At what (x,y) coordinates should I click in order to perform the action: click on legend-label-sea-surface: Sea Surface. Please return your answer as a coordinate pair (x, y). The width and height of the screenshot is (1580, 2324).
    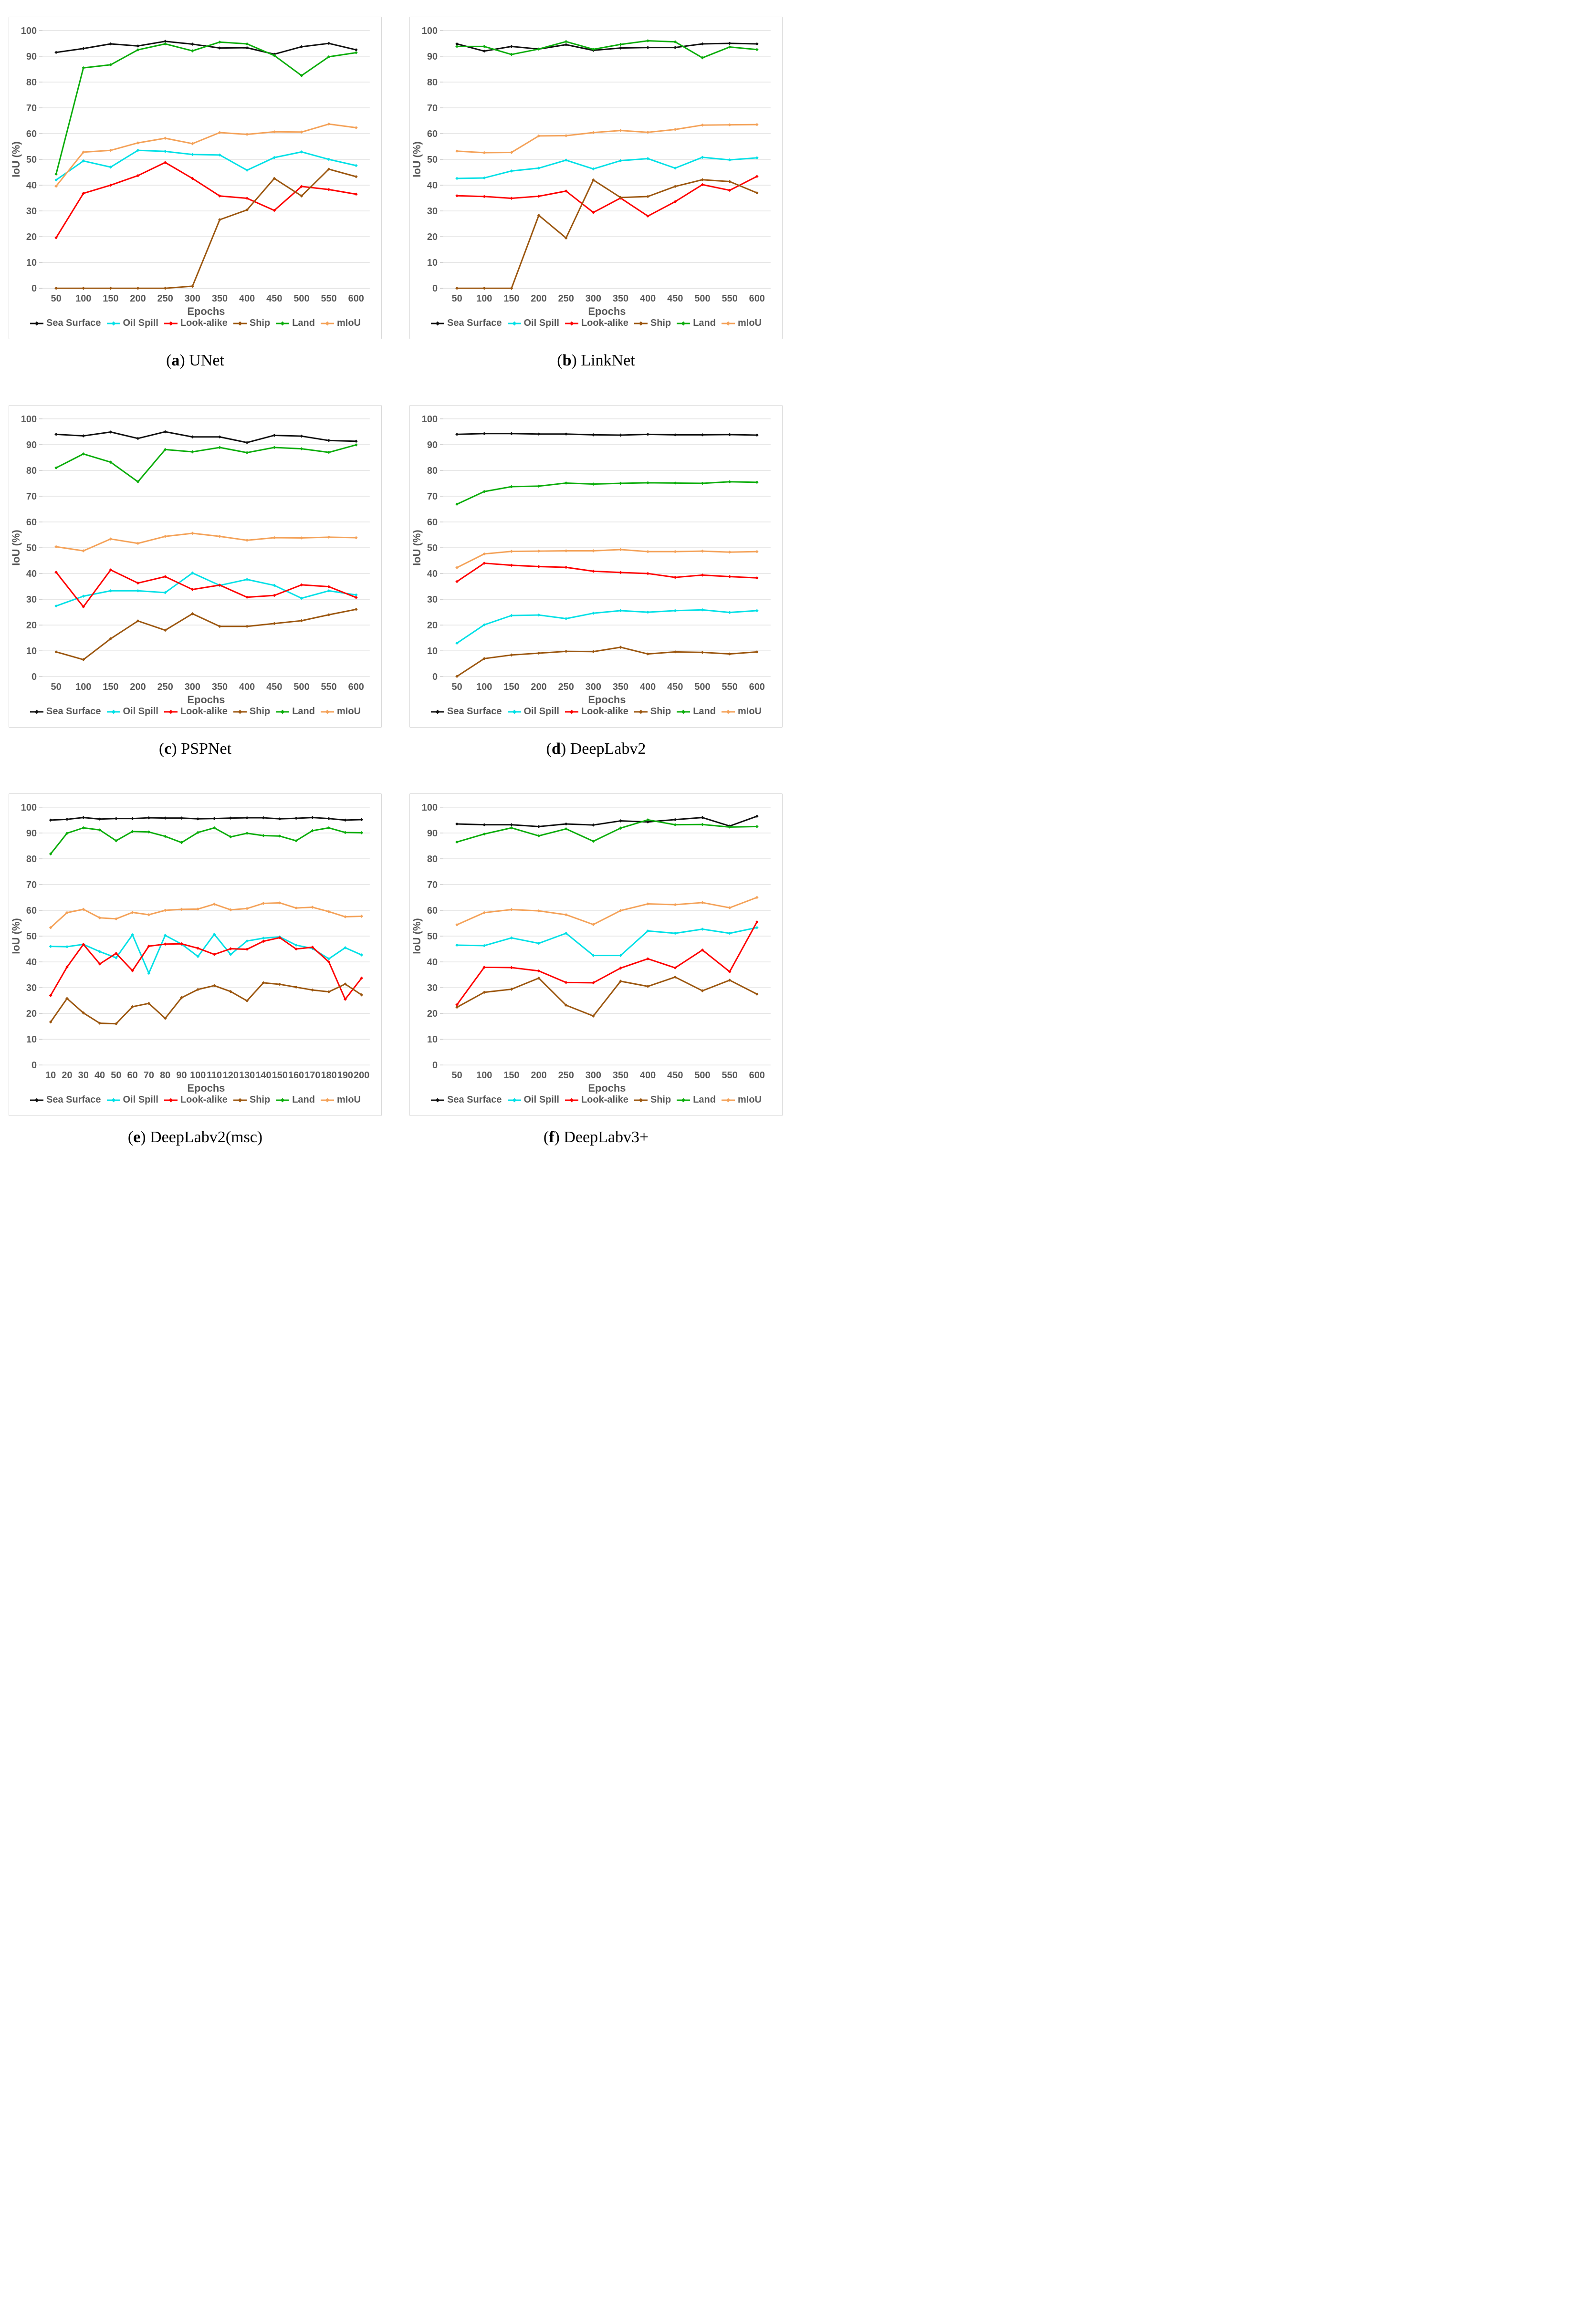
    Looking at the image, I should click on (73, 323).